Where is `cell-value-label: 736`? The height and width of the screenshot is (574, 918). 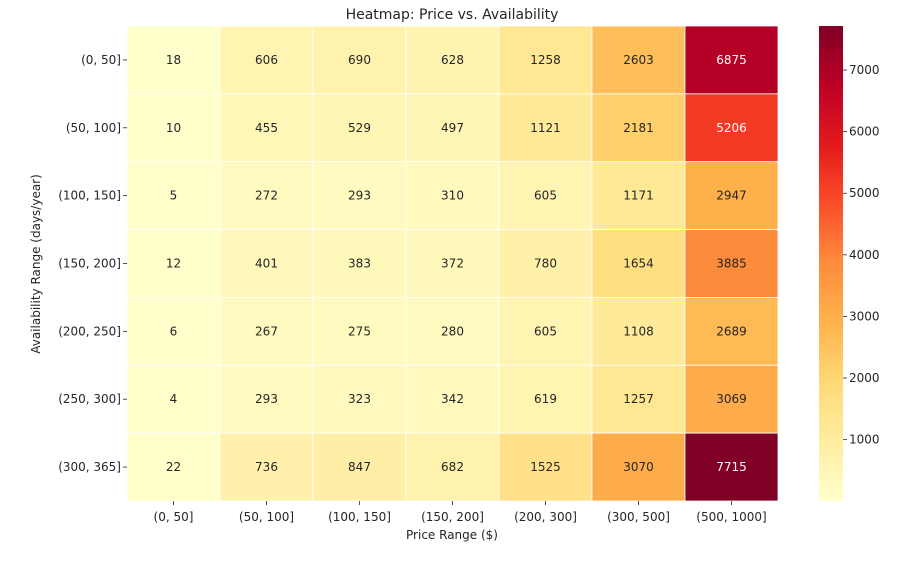
cell-value-label: 736 is located at coordinates (266, 467).